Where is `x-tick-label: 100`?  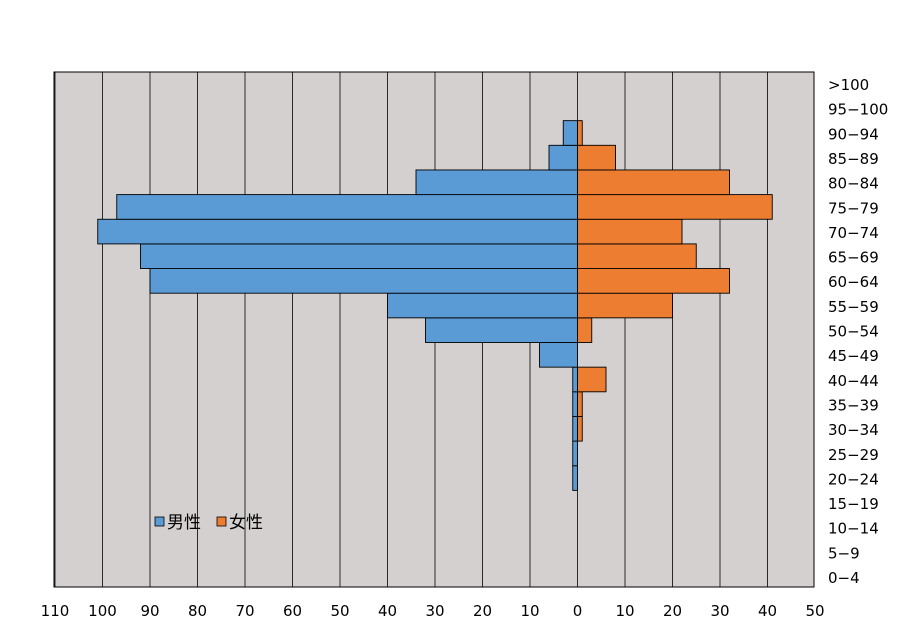
x-tick-label: 100 is located at coordinates (102, 611).